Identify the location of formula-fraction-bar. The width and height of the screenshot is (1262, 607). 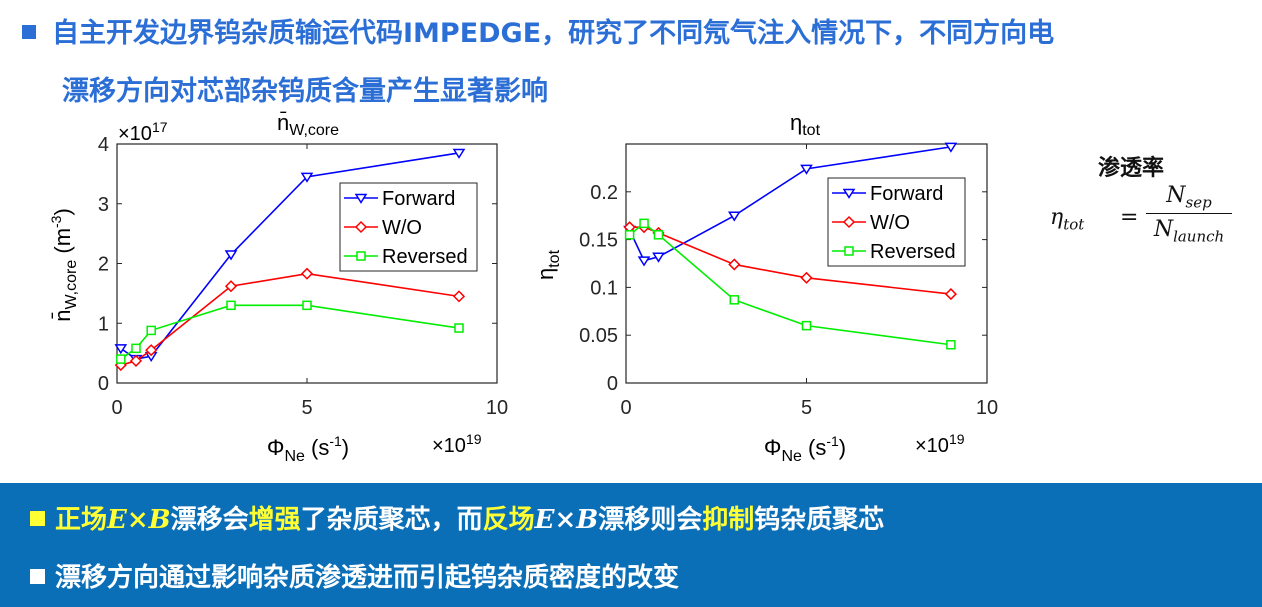
(1189, 213).